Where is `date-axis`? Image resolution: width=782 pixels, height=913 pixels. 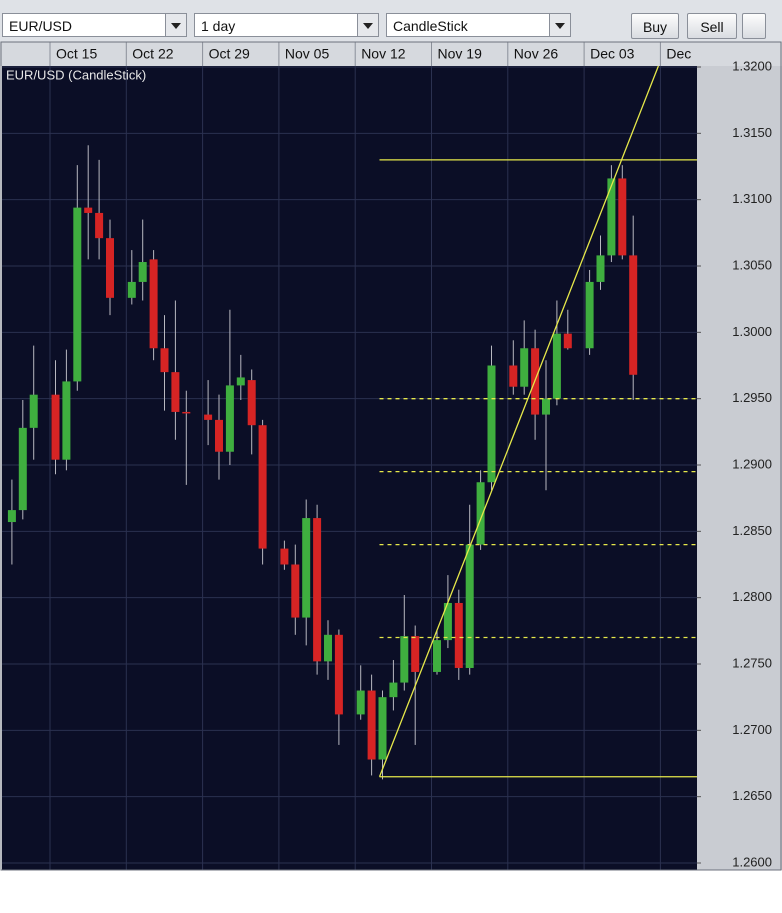
date-axis is located at coordinates (391, 54).